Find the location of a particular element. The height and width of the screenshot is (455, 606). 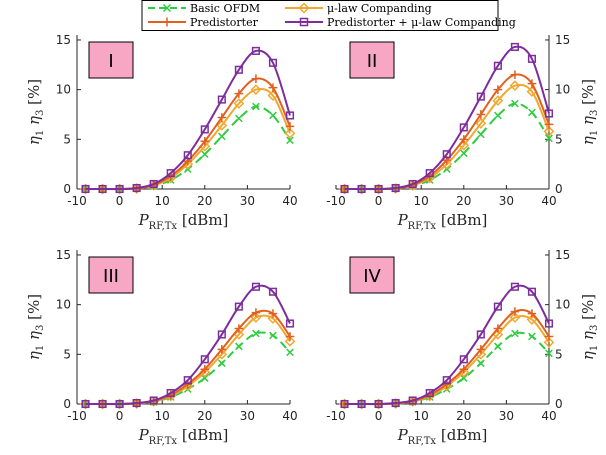

x-tick-label: -10 is located at coordinates (77, 201).